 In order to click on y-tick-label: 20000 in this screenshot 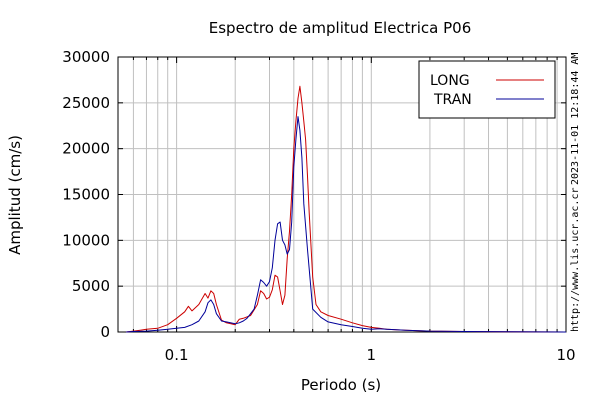, I will do `click(86, 149)`.